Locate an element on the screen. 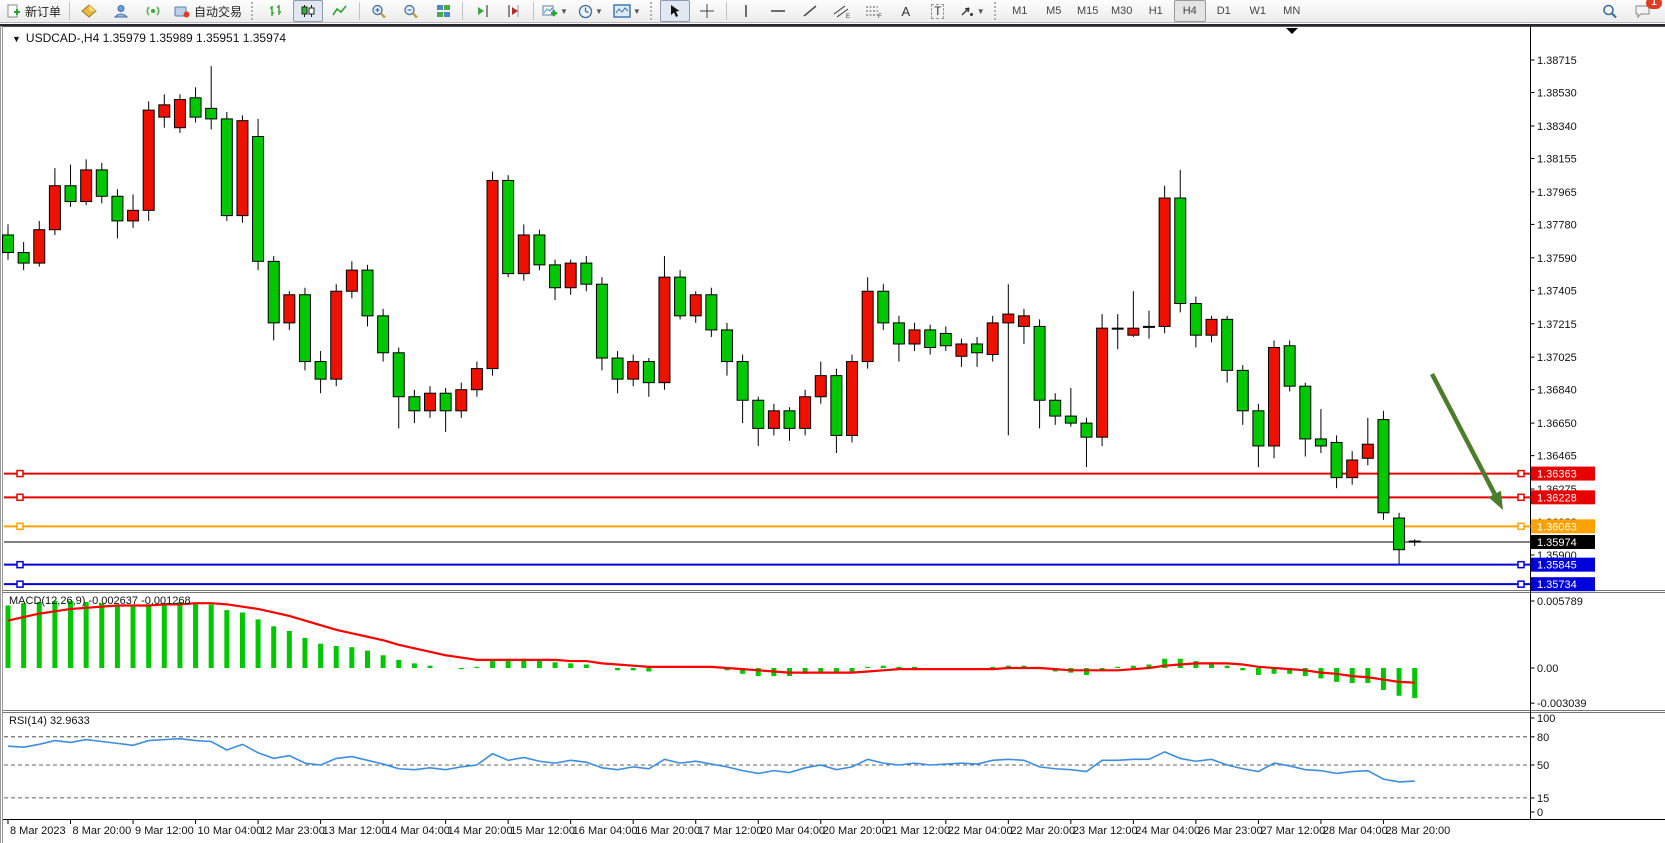  main-toolbar: 新订单 自动交易 ▼ ▼ is located at coordinates (832, 11).